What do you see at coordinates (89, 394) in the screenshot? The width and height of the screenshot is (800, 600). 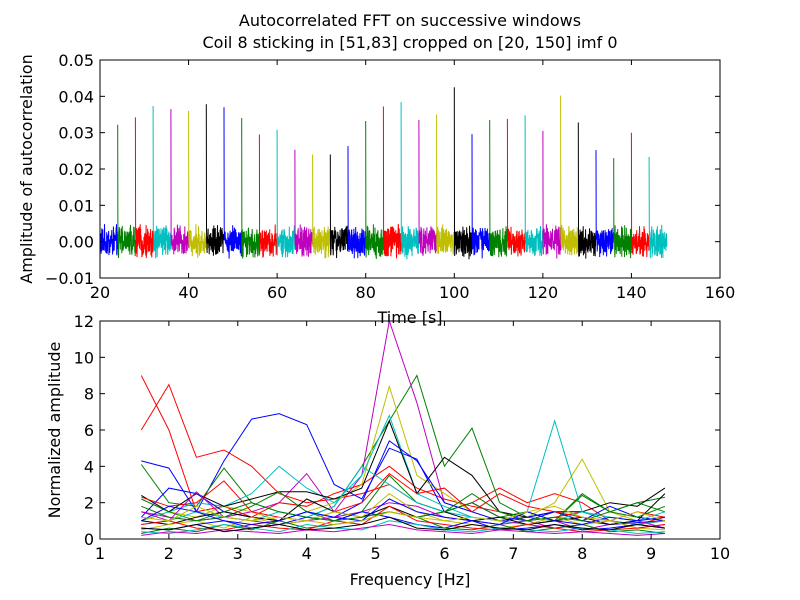 I see `frequency-y-tick-label: 8` at bounding box center [89, 394].